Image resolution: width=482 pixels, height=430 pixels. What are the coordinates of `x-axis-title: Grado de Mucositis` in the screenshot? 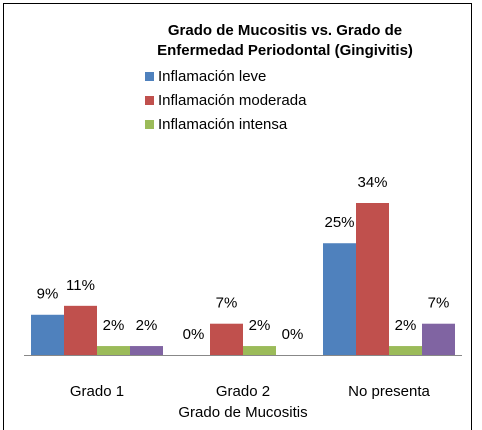 It's located at (242, 412).